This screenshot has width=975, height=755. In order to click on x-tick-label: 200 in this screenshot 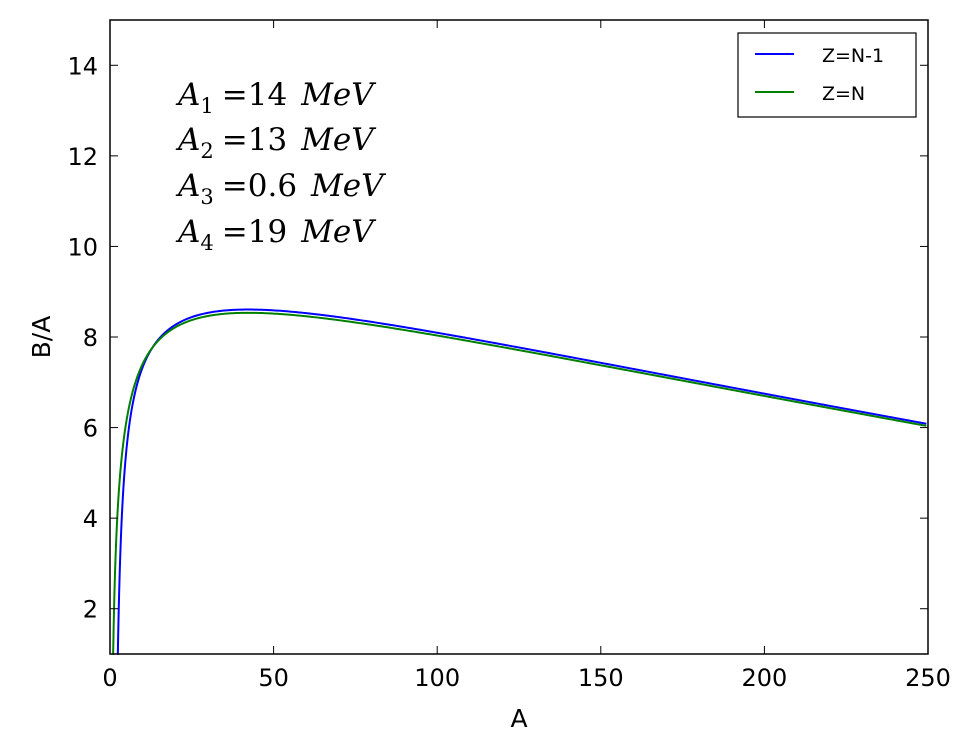, I will do `click(764, 678)`.